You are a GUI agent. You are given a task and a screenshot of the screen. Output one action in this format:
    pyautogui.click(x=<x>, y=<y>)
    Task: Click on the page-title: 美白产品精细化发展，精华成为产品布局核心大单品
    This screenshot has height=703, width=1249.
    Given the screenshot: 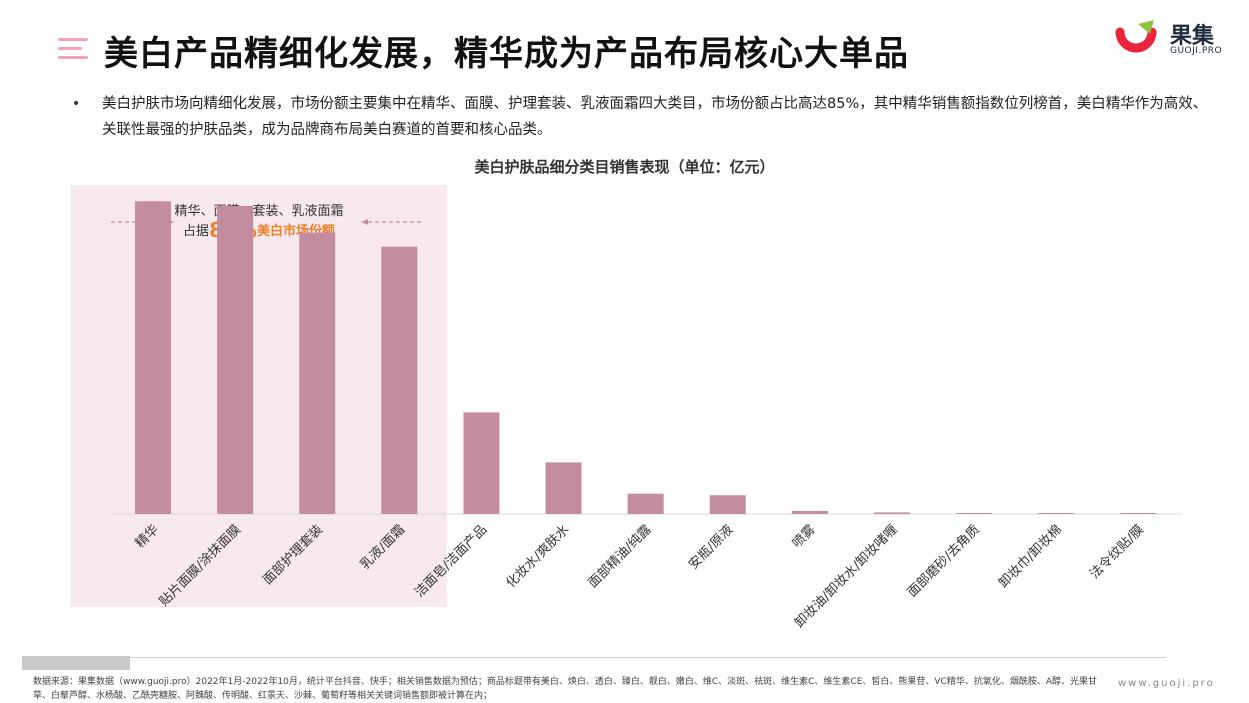 What is the action you would take?
    pyautogui.click(x=506, y=54)
    